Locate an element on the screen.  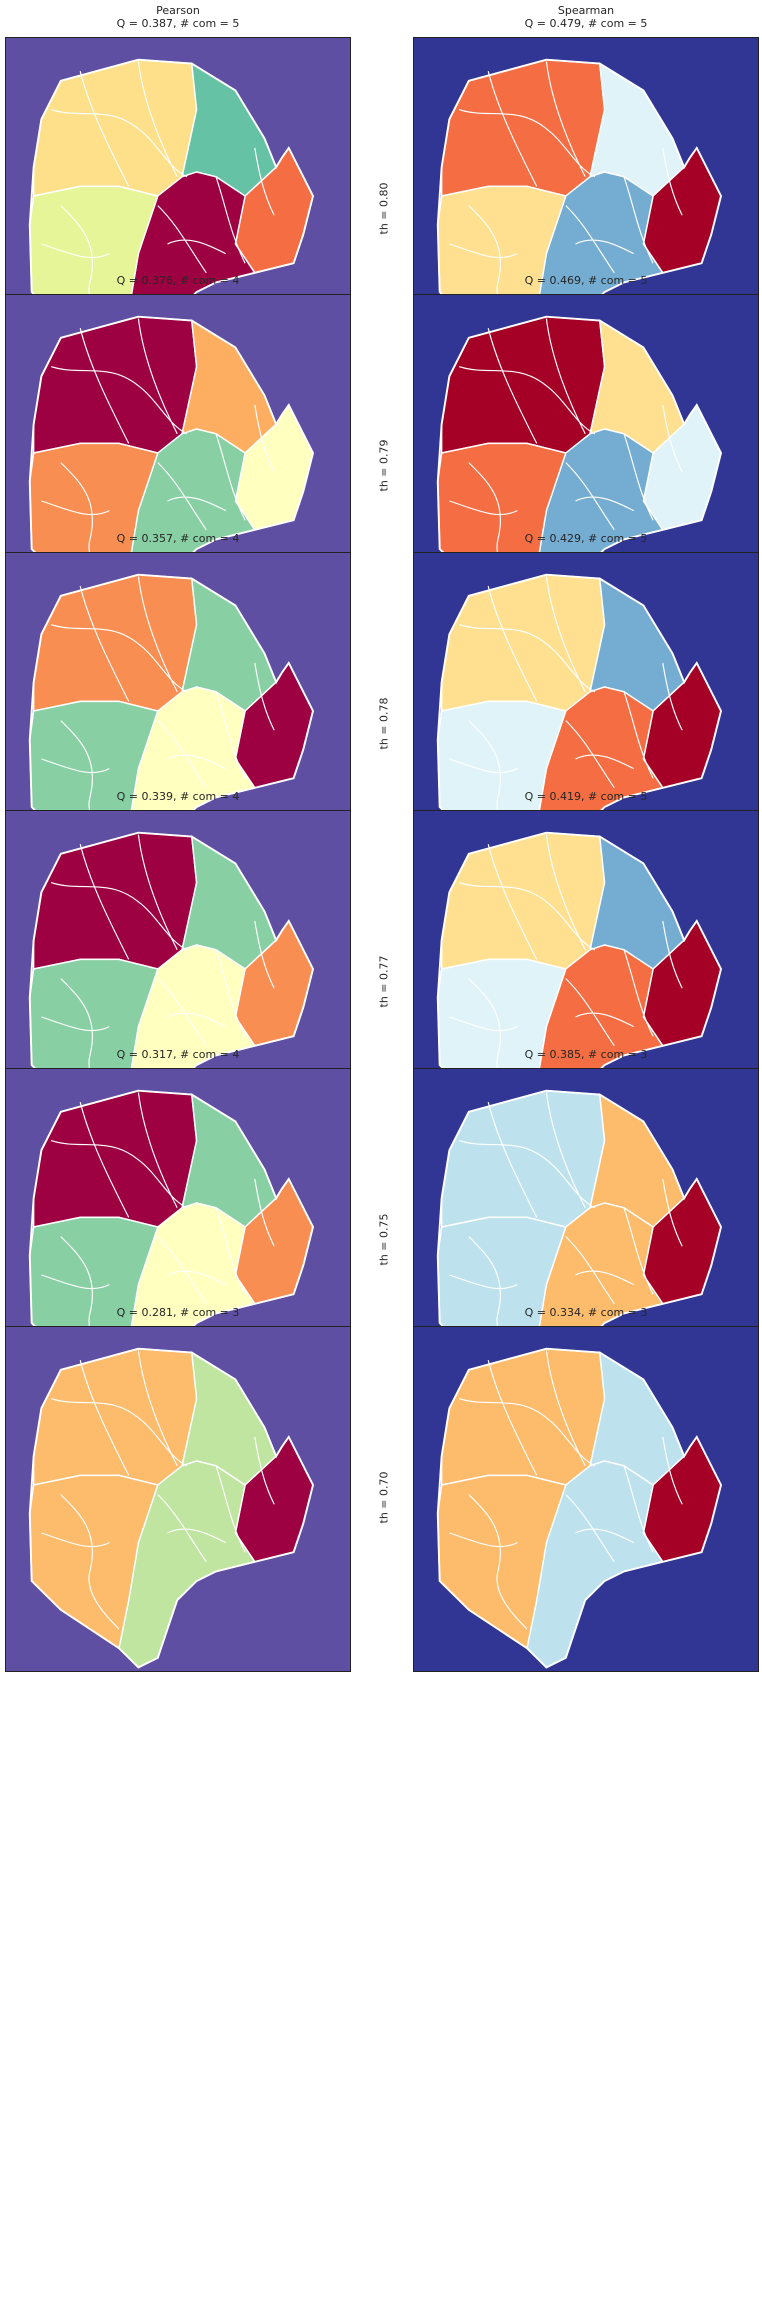
spearman-panel-title: Q = 0.385, # com = 3 is located at coordinates (586, 1054).